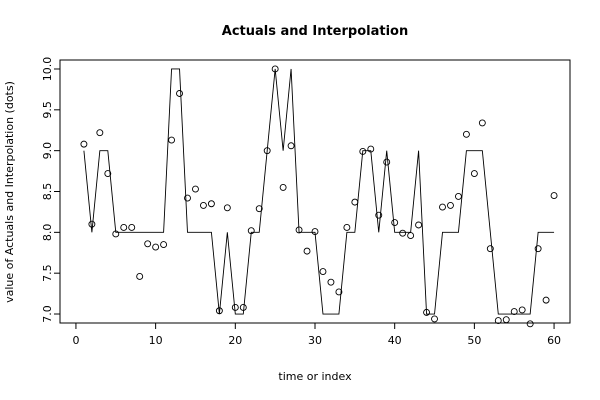 The width and height of the screenshot is (600, 400). I want to click on y-axis: 7.0 7.5 8.0 8.5 9.0 9.5 10.0, so click(50, 190).